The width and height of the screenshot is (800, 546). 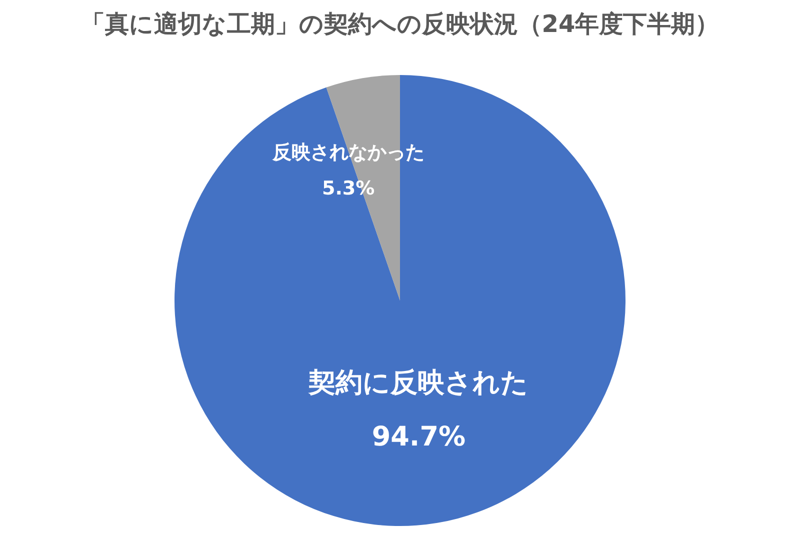 I want to click on data-label: 94.7%, so click(x=419, y=437).